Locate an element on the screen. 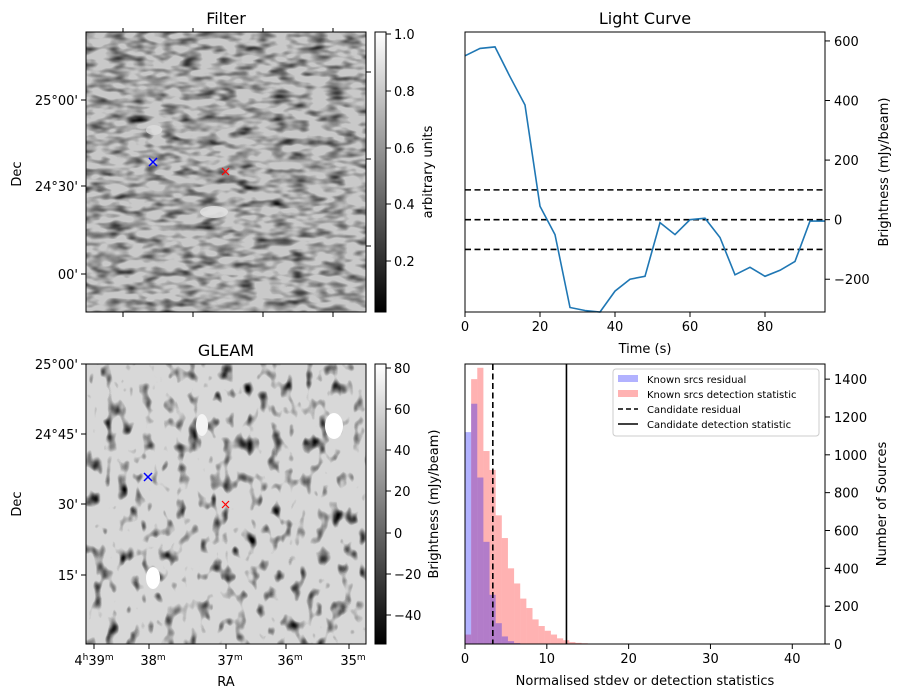 The height and width of the screenshot is (699, 902). red-cross-marker is located at coordinates (225, 504).